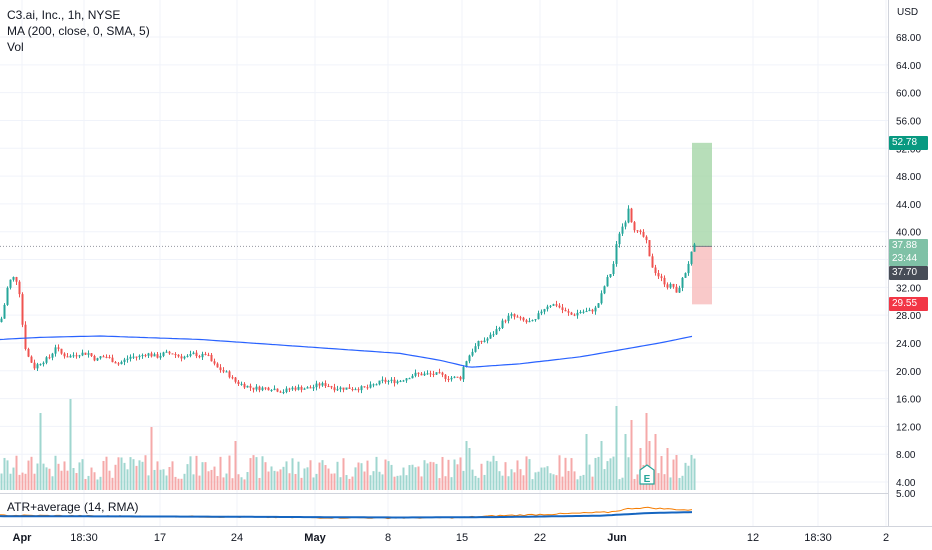 Image resolution: width=932 pixels, height=550 pixels. What do you see at coordinates (908, 246) in the screenshot?
I see `last-price-tag: 37.88` at bounding box center [908, 246].